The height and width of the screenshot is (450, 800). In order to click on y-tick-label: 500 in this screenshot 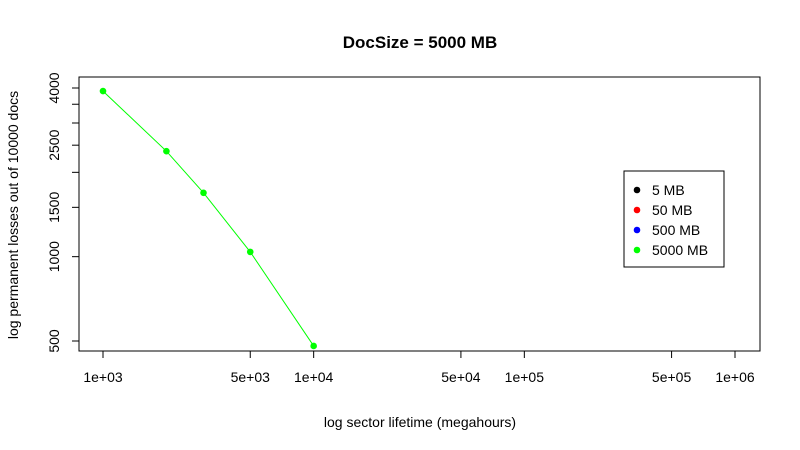, I will do `click(54, 341)`.